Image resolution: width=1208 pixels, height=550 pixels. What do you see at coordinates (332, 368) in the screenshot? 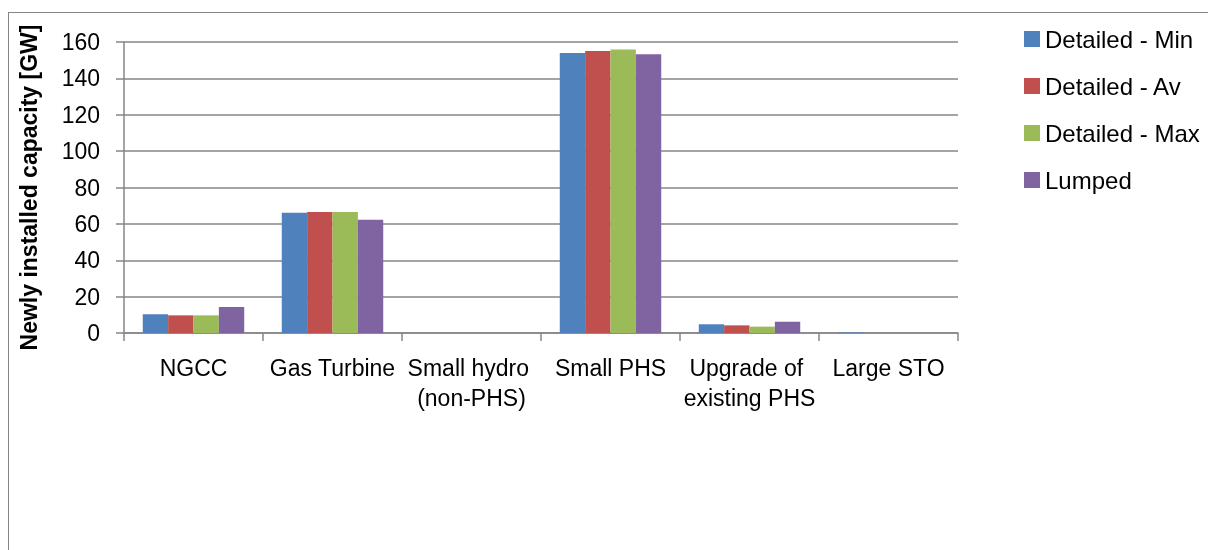
I see `x-tick-label: Gas Turbine` at bounding box center [332, 368].